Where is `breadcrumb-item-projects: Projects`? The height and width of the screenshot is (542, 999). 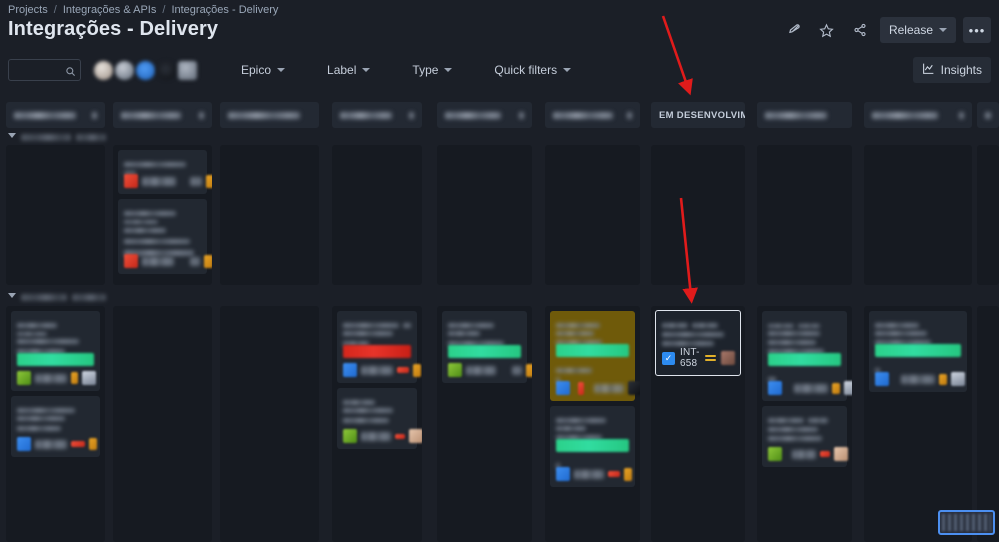
breadcrumb-item-projects: Projects is located at coordinates (28, 10).